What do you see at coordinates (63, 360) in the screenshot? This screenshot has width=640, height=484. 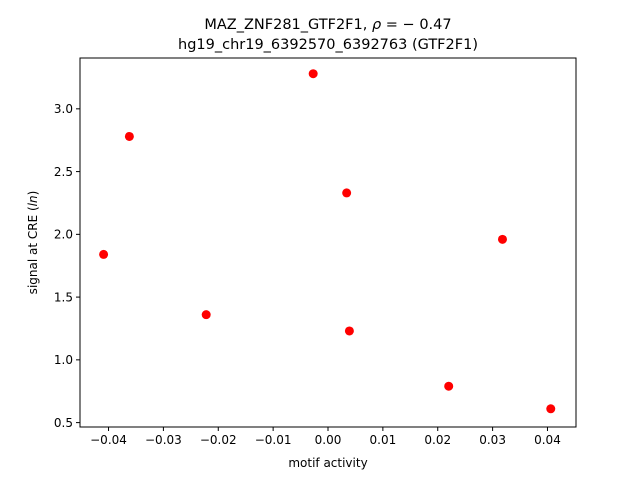 I see `y-tick-label: 1.0` at bounding box center [63, 360].